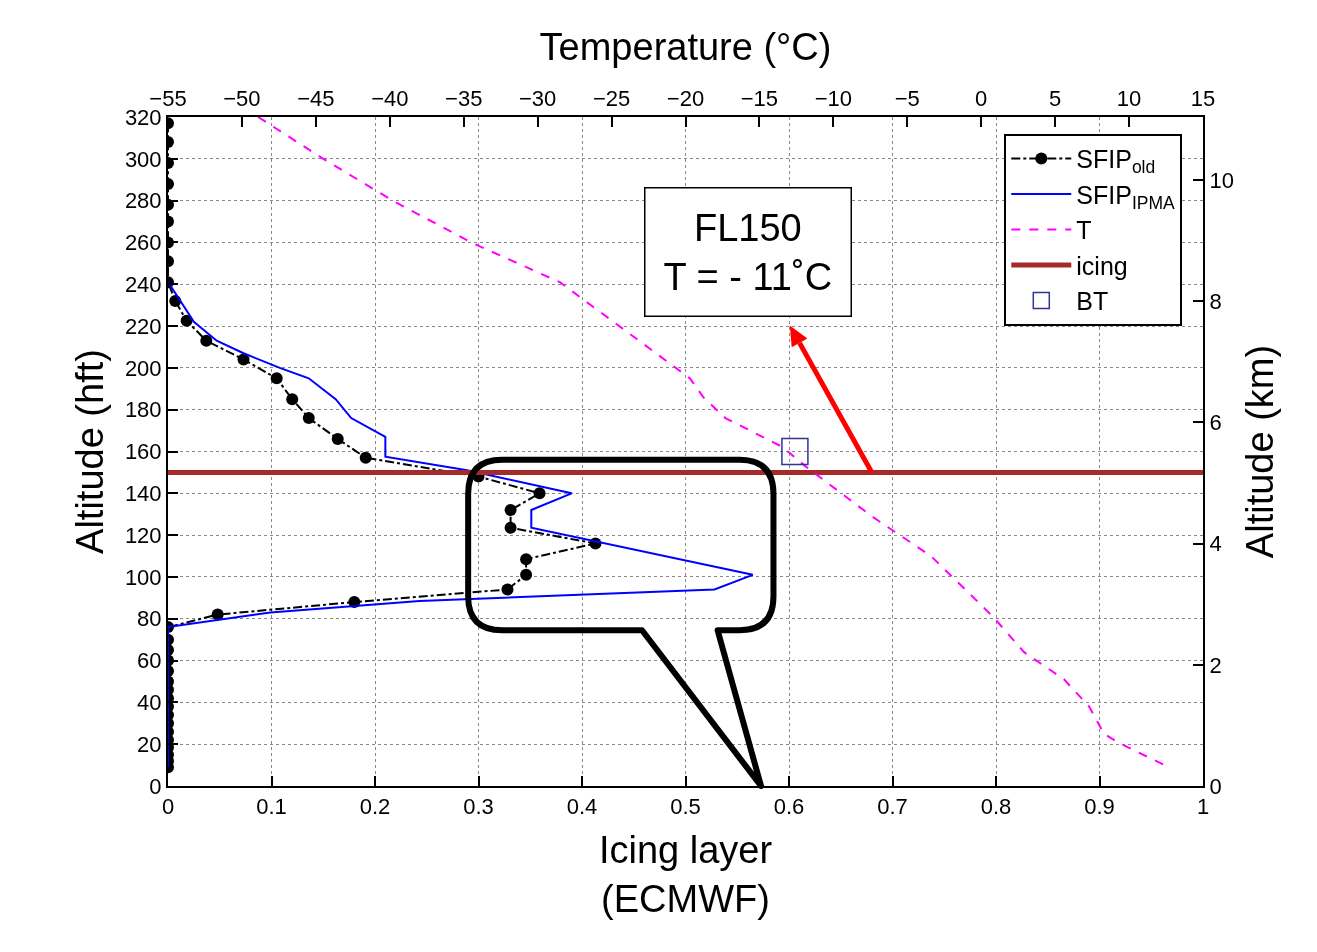 The width and height of the screenshot is (1317, 952). Describe the element at coordinates (996, 807) in the screenshot. I see `x-tick-label: 0.8` at that location.